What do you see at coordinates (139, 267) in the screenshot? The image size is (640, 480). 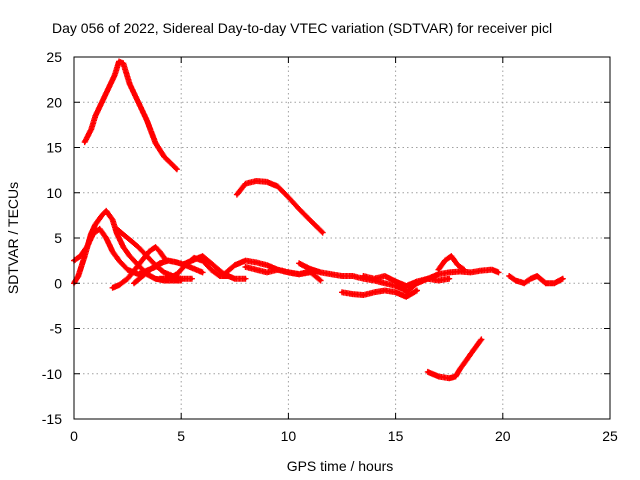 I see `series-arc-morning-a` at bounding box center [139, 267].